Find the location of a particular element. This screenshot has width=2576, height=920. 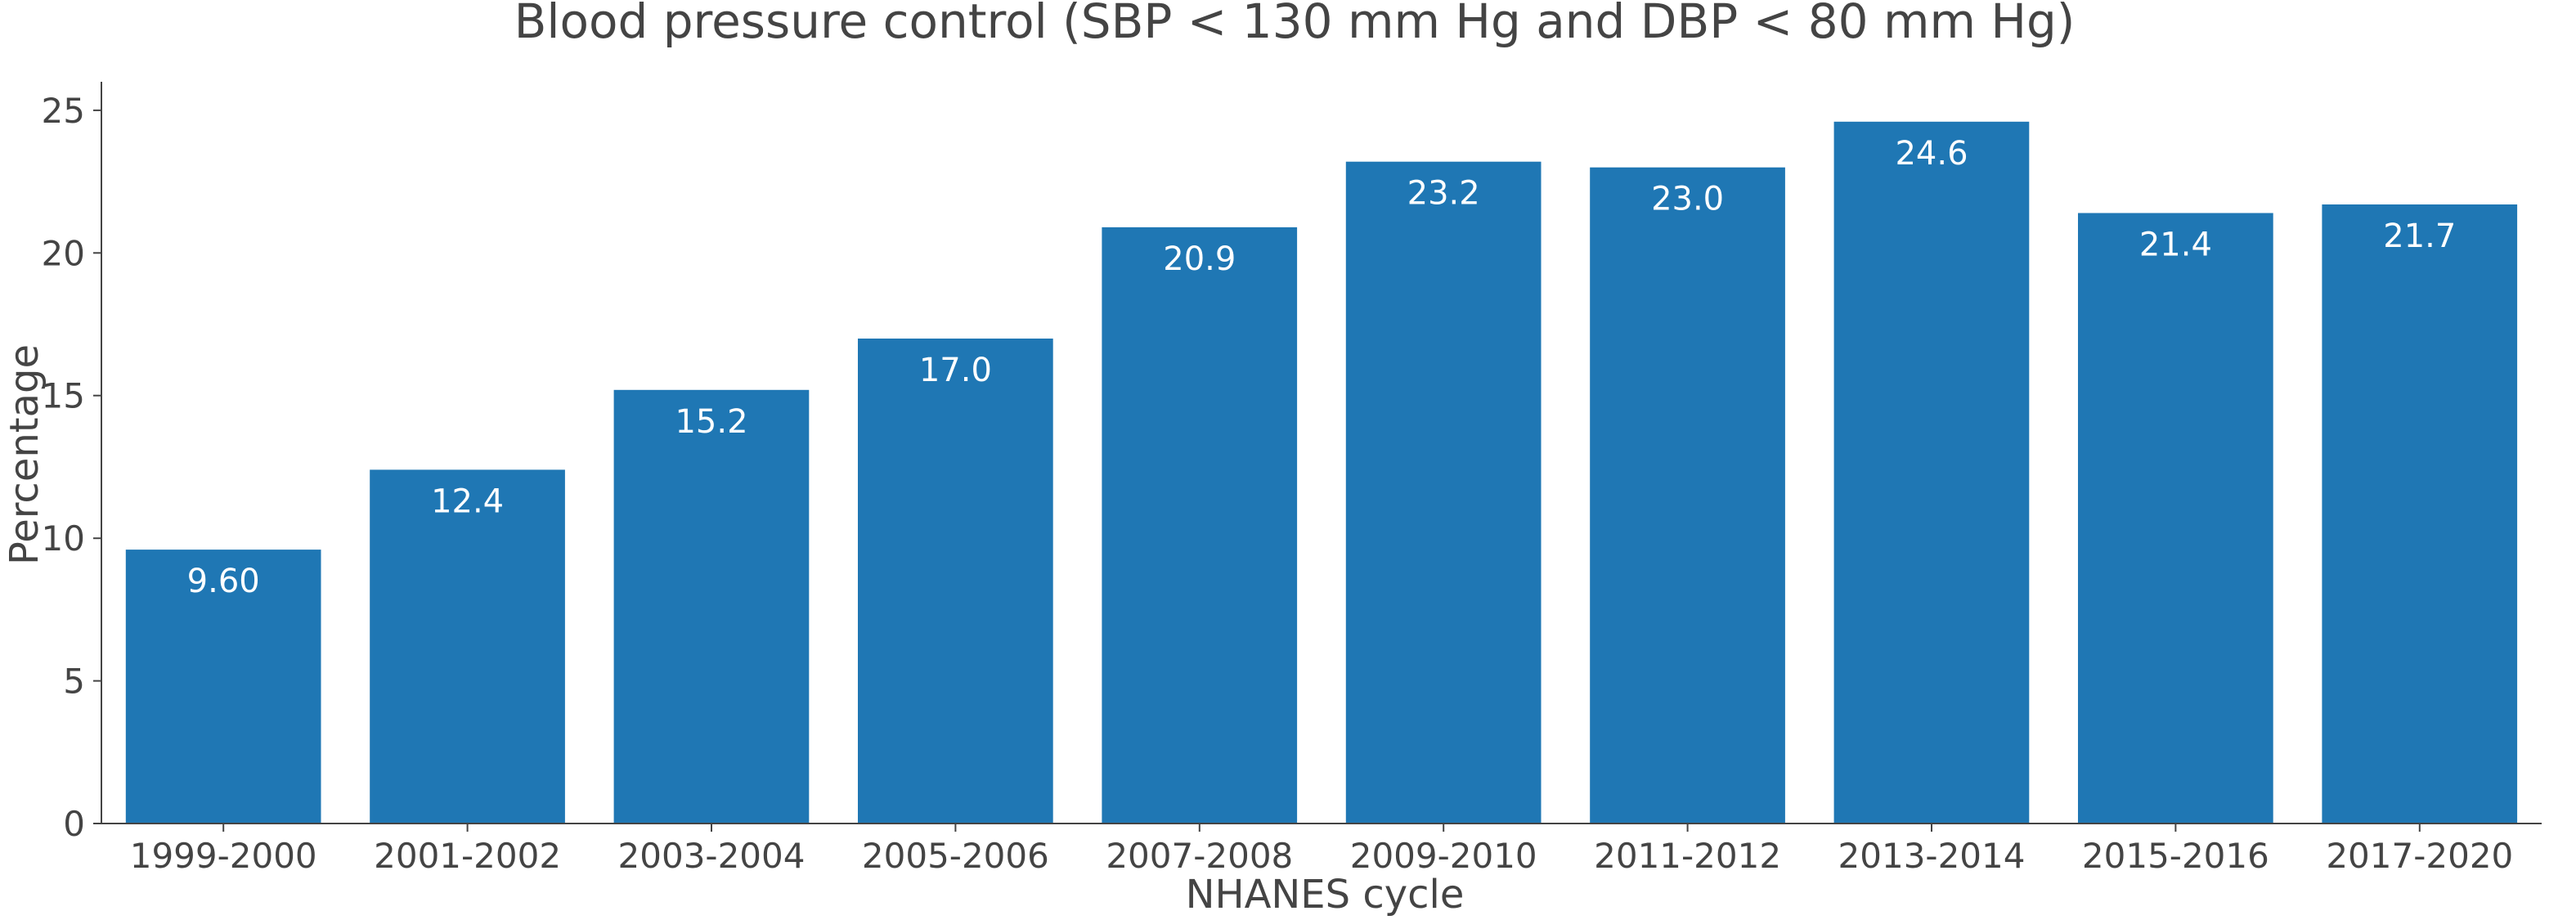

data-label-2015-2016: 21.4 is located at coordinates (2175, 245).